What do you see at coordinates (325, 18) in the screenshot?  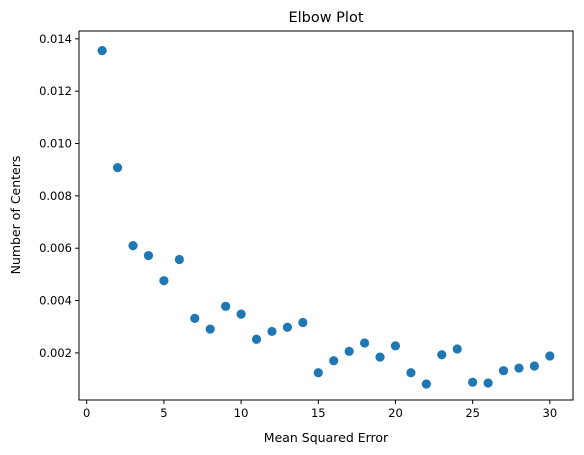 I see `chart-title: Elbow Plot` at bounding box center [325, 18].